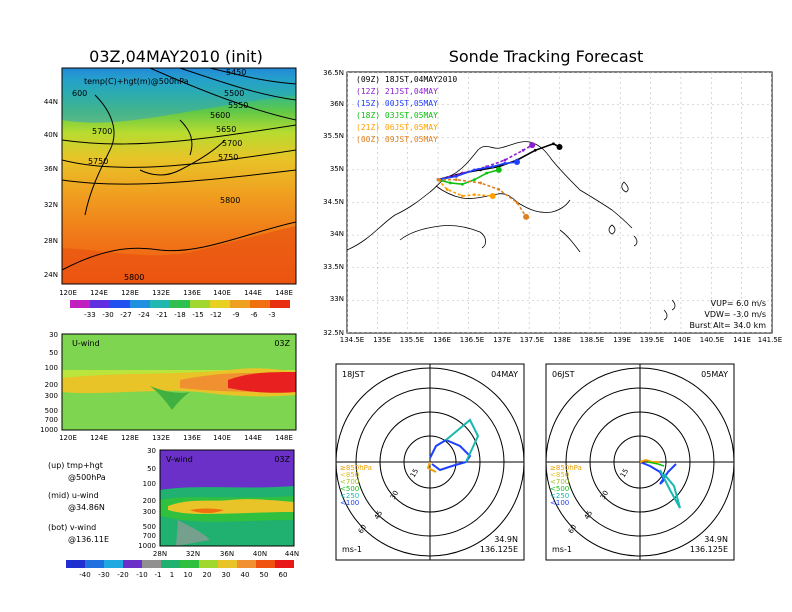  What do you see at coordinates (238, 105) in the screenshot?
I see `svg-text: 5550` at bounding box center [238, 105].